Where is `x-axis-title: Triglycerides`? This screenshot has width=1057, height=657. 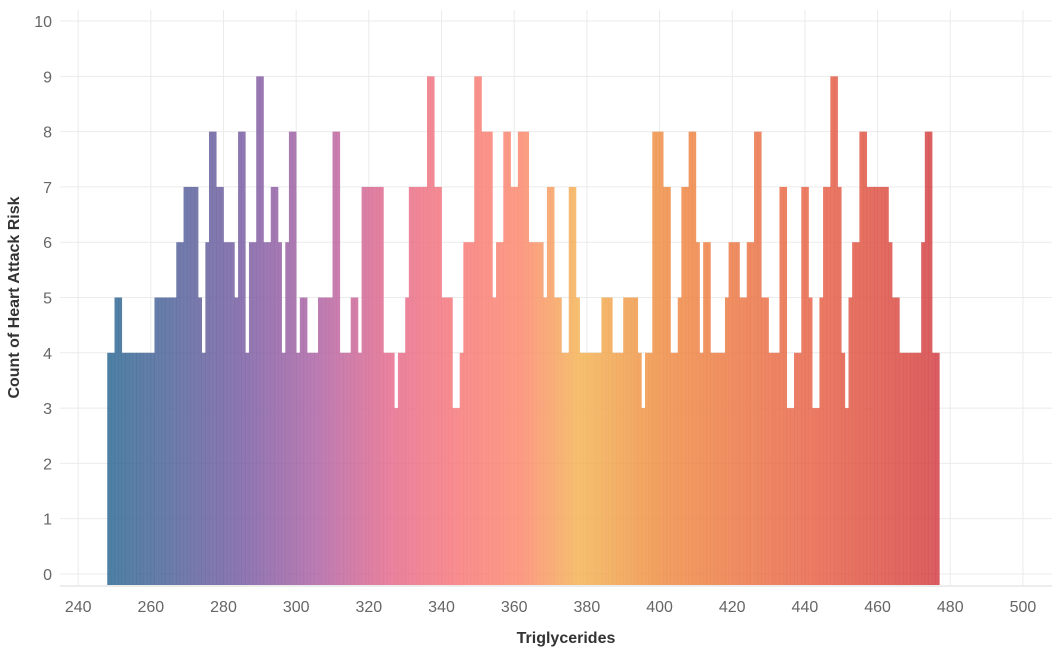
x-axis-title: Triglycerides is located at coordinates (566, 638).